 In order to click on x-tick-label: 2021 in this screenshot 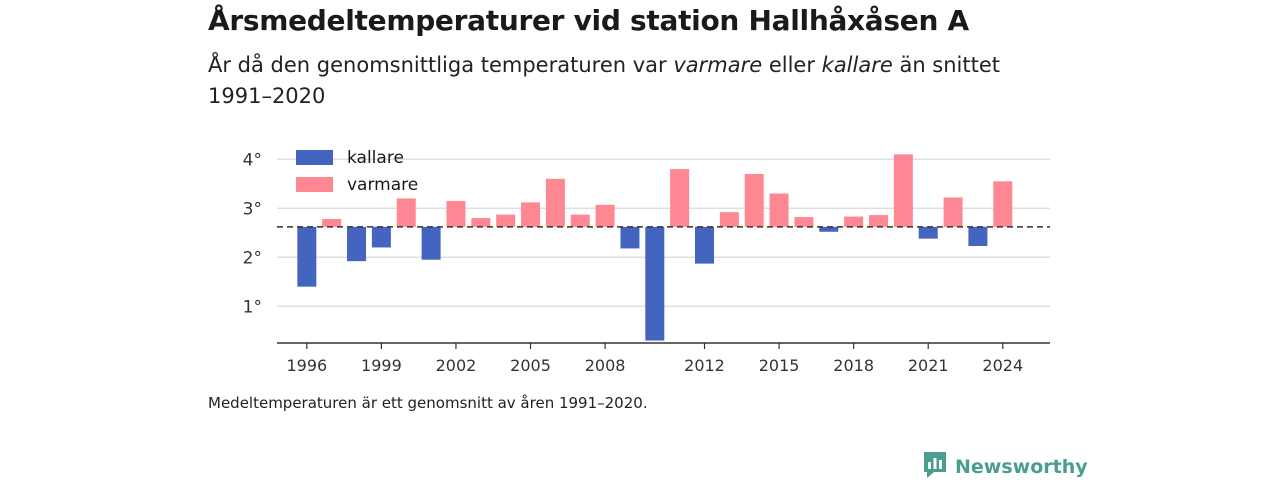, I will do `click(928, 365)`.